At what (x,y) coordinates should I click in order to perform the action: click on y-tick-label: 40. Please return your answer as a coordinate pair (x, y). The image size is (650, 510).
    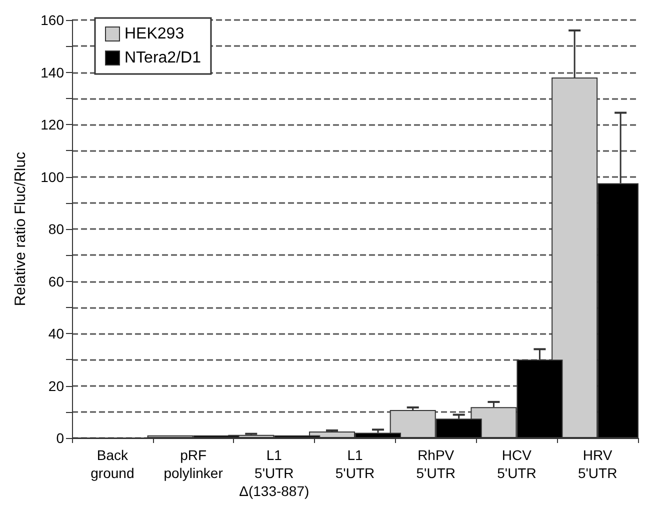
    Looking at the image, I should click on (56, 334).